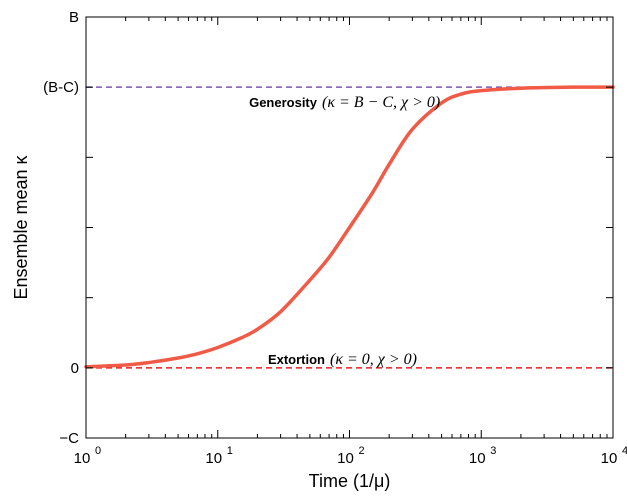  I want to click on annotation-generosity: Generosity (κ = B − C, χ > 0), so click(344, 102).